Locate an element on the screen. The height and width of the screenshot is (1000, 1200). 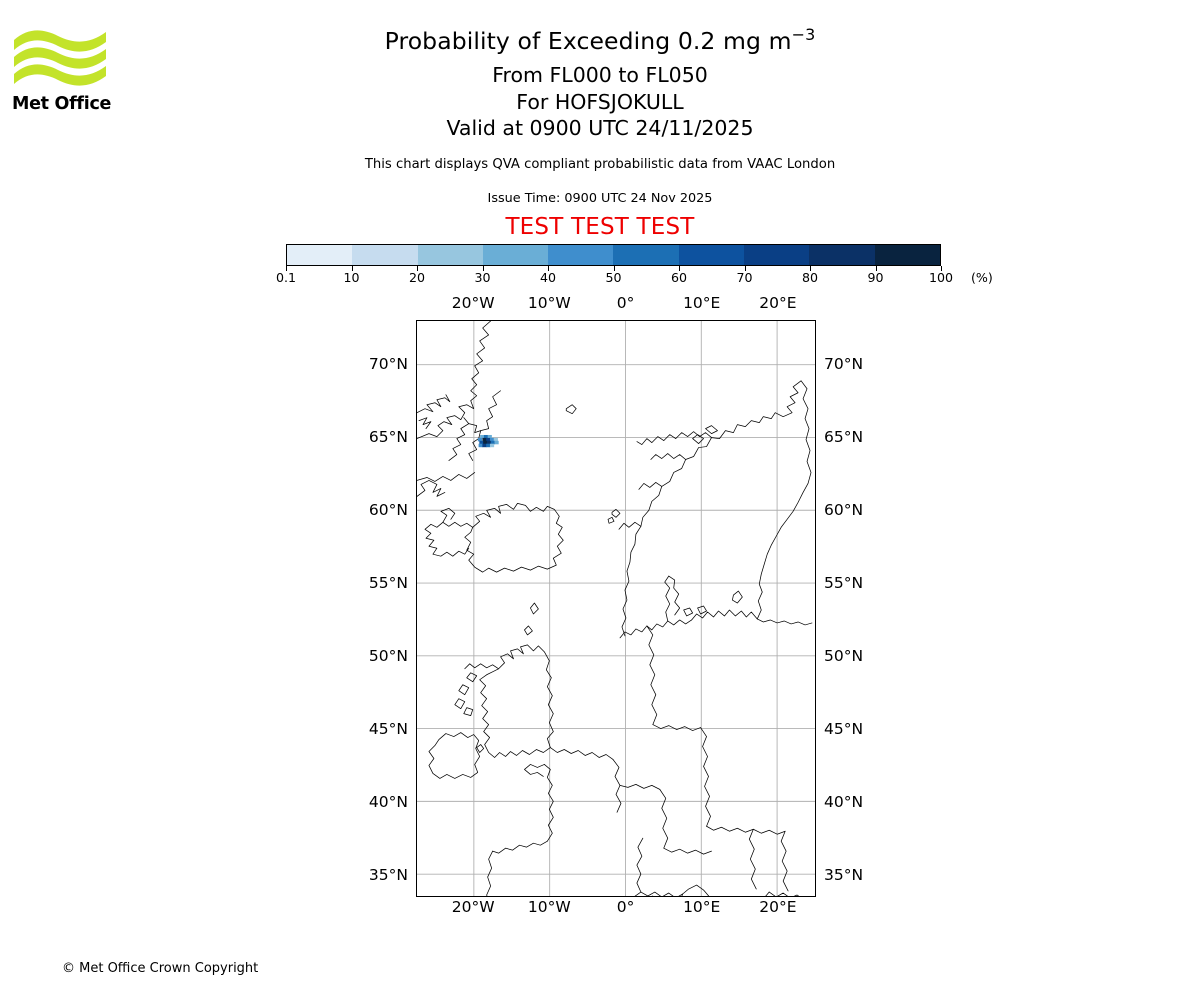
colorbar-tick-label-50: 50 is located at coordinates (613, 277).